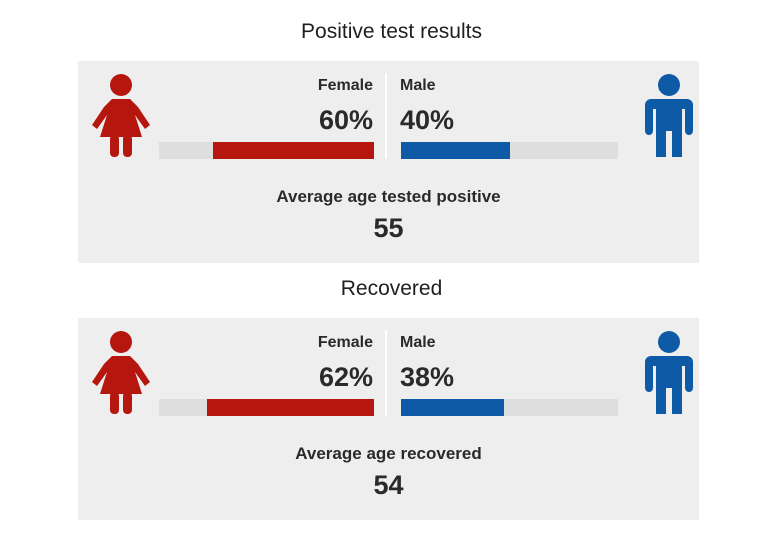 The image size is (783, 541). Describe the element at coordinates (427, 120) in the screenshot. I see `male-percent: 40%` at that location.